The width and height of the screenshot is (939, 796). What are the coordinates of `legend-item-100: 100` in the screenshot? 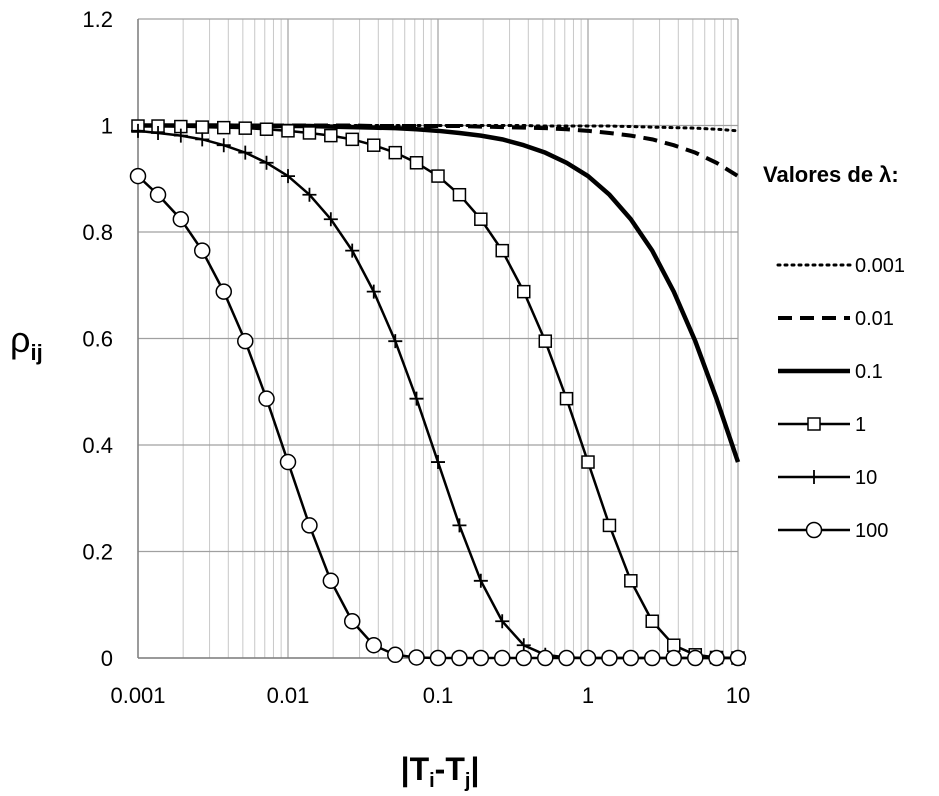 It's located at (833, 531).